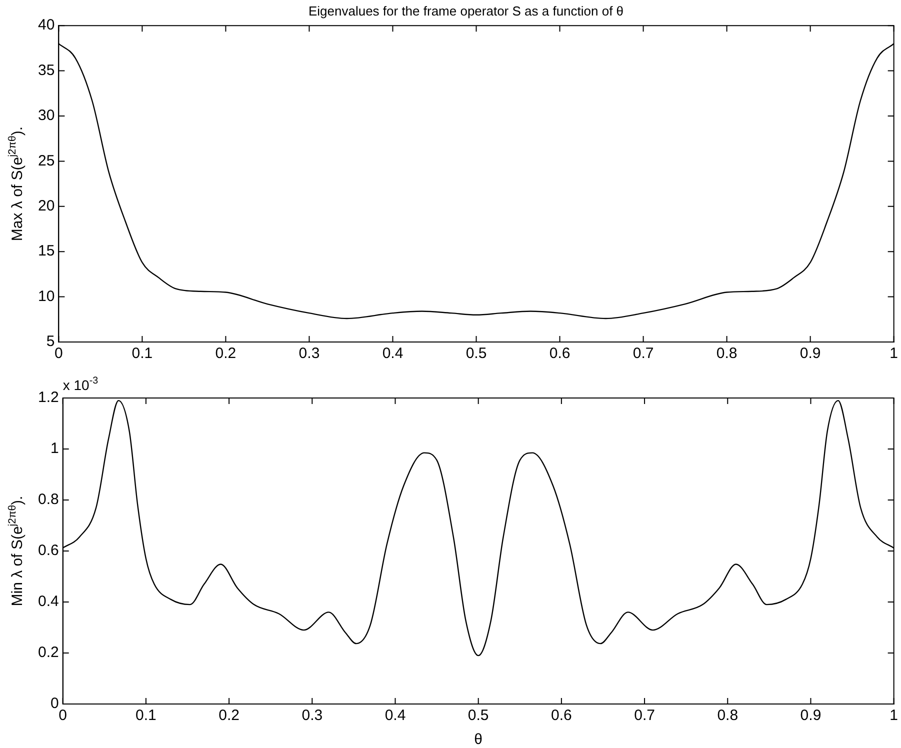 This screenshot has height=748, width=901. What do you see at coordinates (54, 703) in the screenshot?
I see `y-tick-label: 0` at bounding box center [54, 703].